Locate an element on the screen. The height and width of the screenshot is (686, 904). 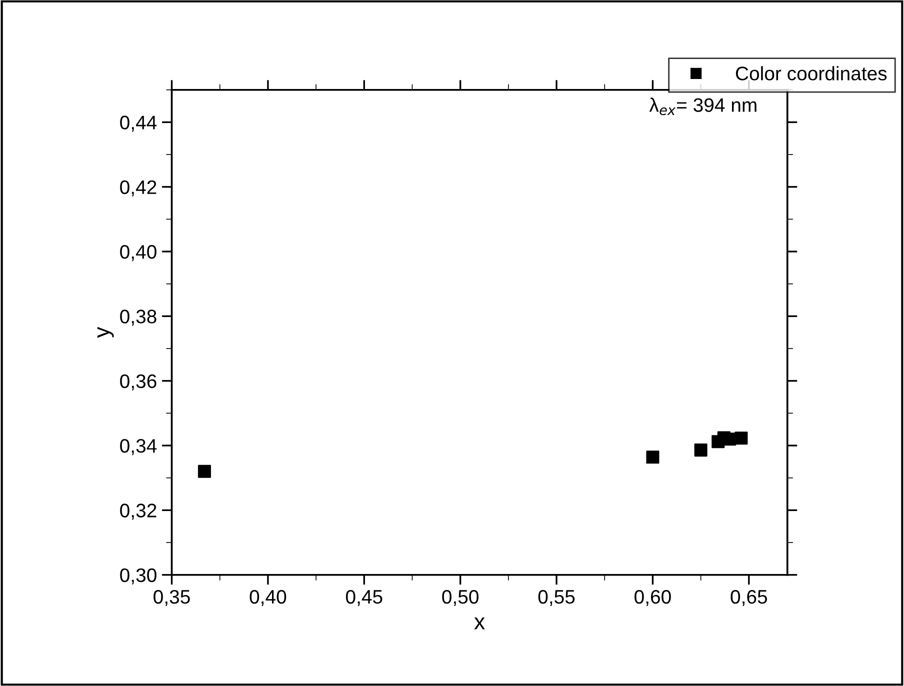
x-tick-label: 0,45 is located at coordinates (364, 598).